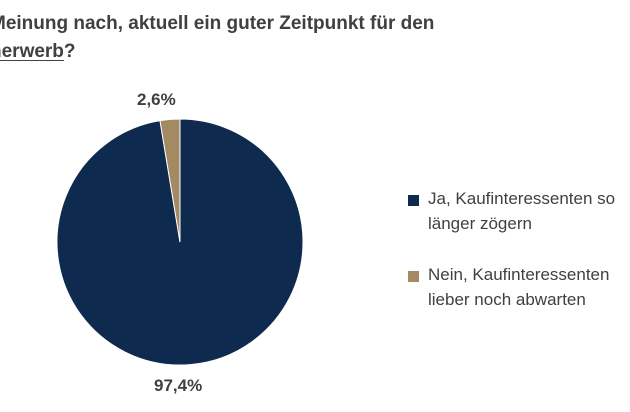 The image size is (630, 412). What do you see at coordinates (519, 211) in the screenshot?
I see `legend-item-ja: Ja, Kaufinteressenten so länger zögern` at bounding box center [519, 211].